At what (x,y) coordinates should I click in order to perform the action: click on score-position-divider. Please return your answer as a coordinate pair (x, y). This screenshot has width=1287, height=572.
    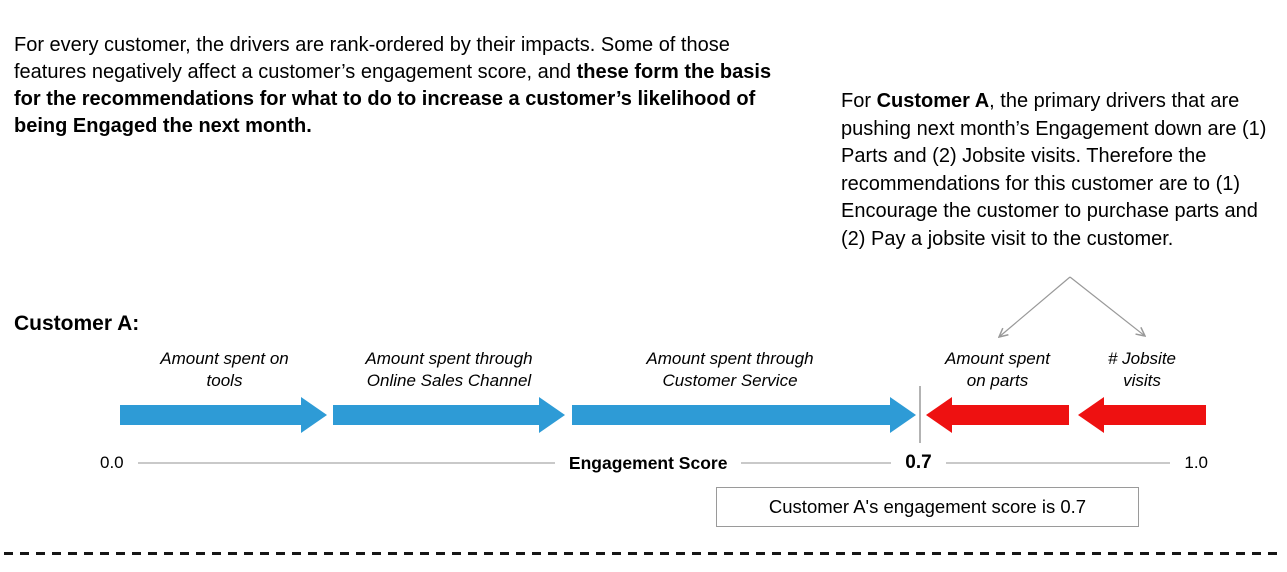
    Looking at the image, I should click on (920, 414).